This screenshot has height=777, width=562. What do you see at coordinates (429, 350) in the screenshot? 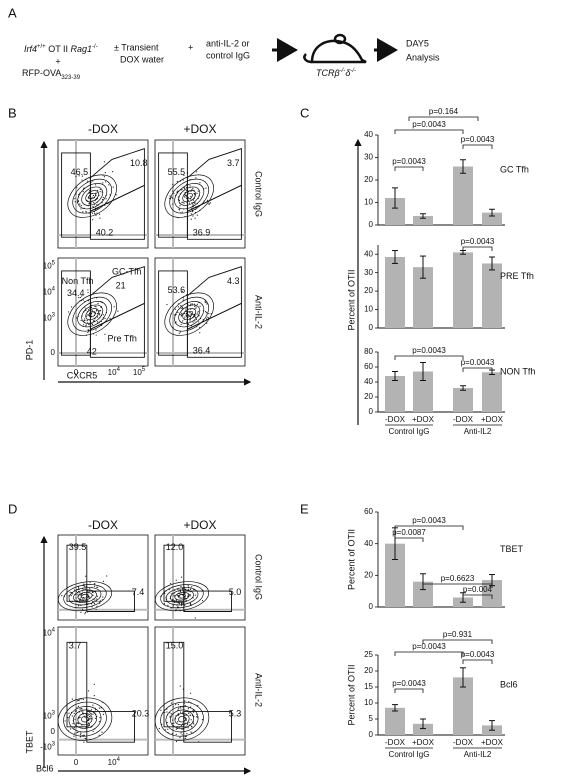
I see `p-value: p=0.0043` at bounding box center [429, 350].